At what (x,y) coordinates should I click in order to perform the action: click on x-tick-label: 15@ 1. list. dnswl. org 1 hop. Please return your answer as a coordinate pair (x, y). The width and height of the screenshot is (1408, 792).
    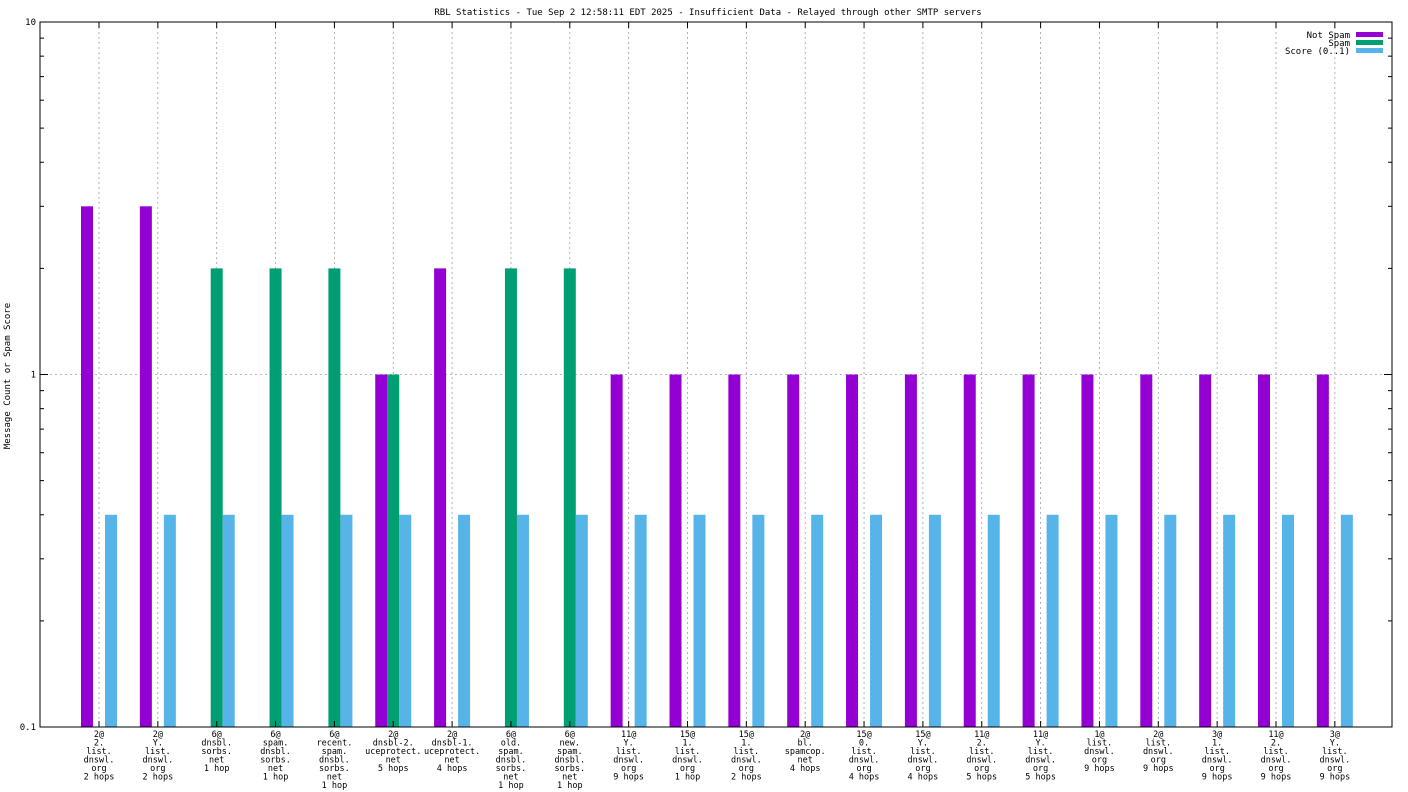
    Looking at the image, I should click on (687, 756).